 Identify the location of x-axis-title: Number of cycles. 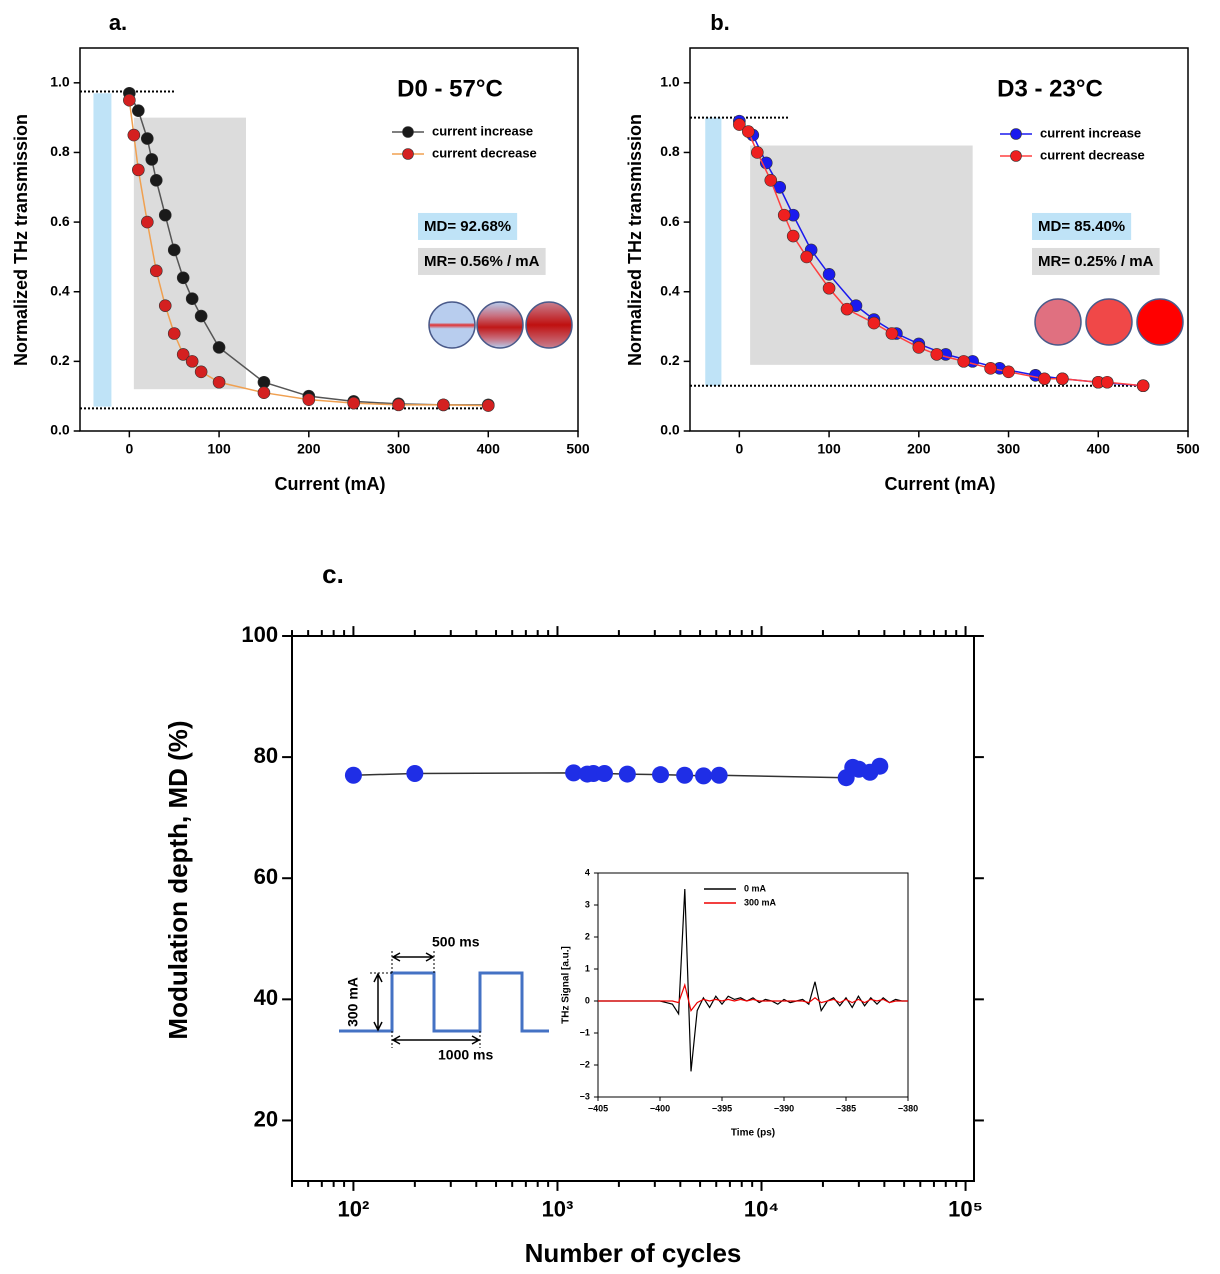
(633, 1253).